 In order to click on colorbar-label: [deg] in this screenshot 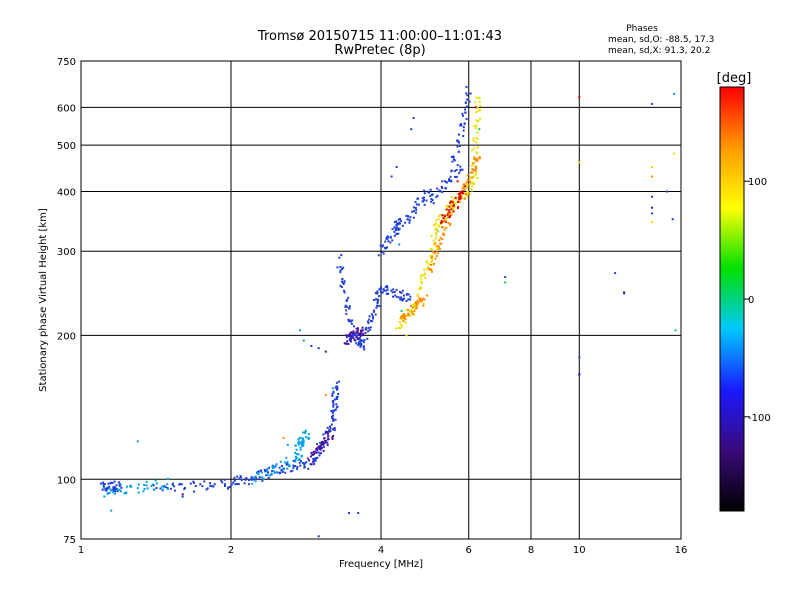, I will do `click(734, 78)`.